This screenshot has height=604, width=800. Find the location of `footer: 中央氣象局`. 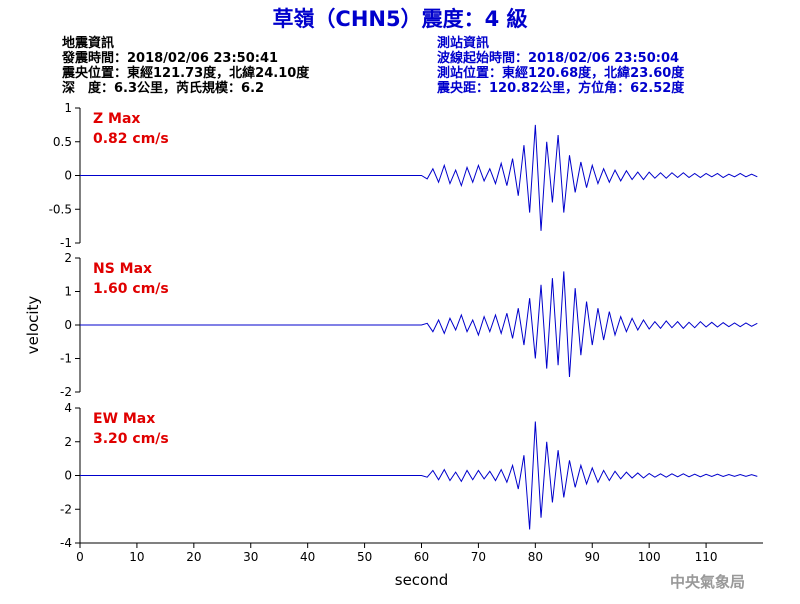

footer: 中央氣象局 is located at coordinates (707, 582).